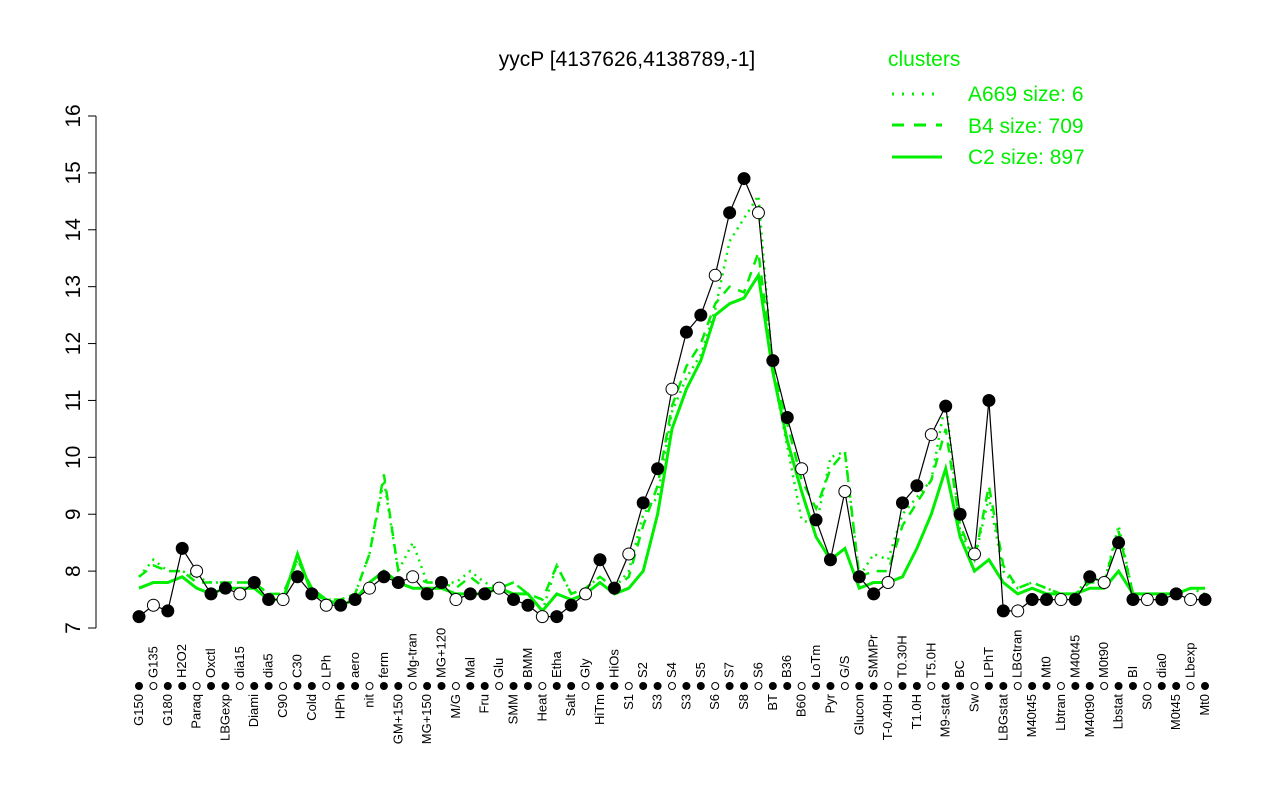 This screenshot has height=800, width=1280. What do you see at coordinates (672, 686) in the screenshot?
I see `condition-marker-row` at bounding box center [672, 686].